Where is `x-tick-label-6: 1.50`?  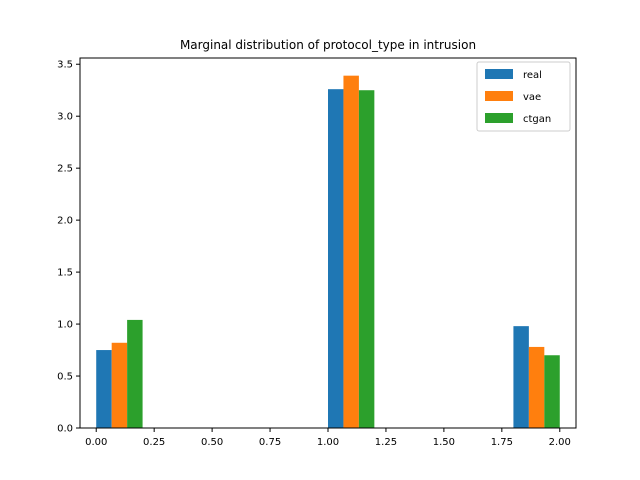
x-tick-label-6: 1.50 is located at coordinates (444, 442).